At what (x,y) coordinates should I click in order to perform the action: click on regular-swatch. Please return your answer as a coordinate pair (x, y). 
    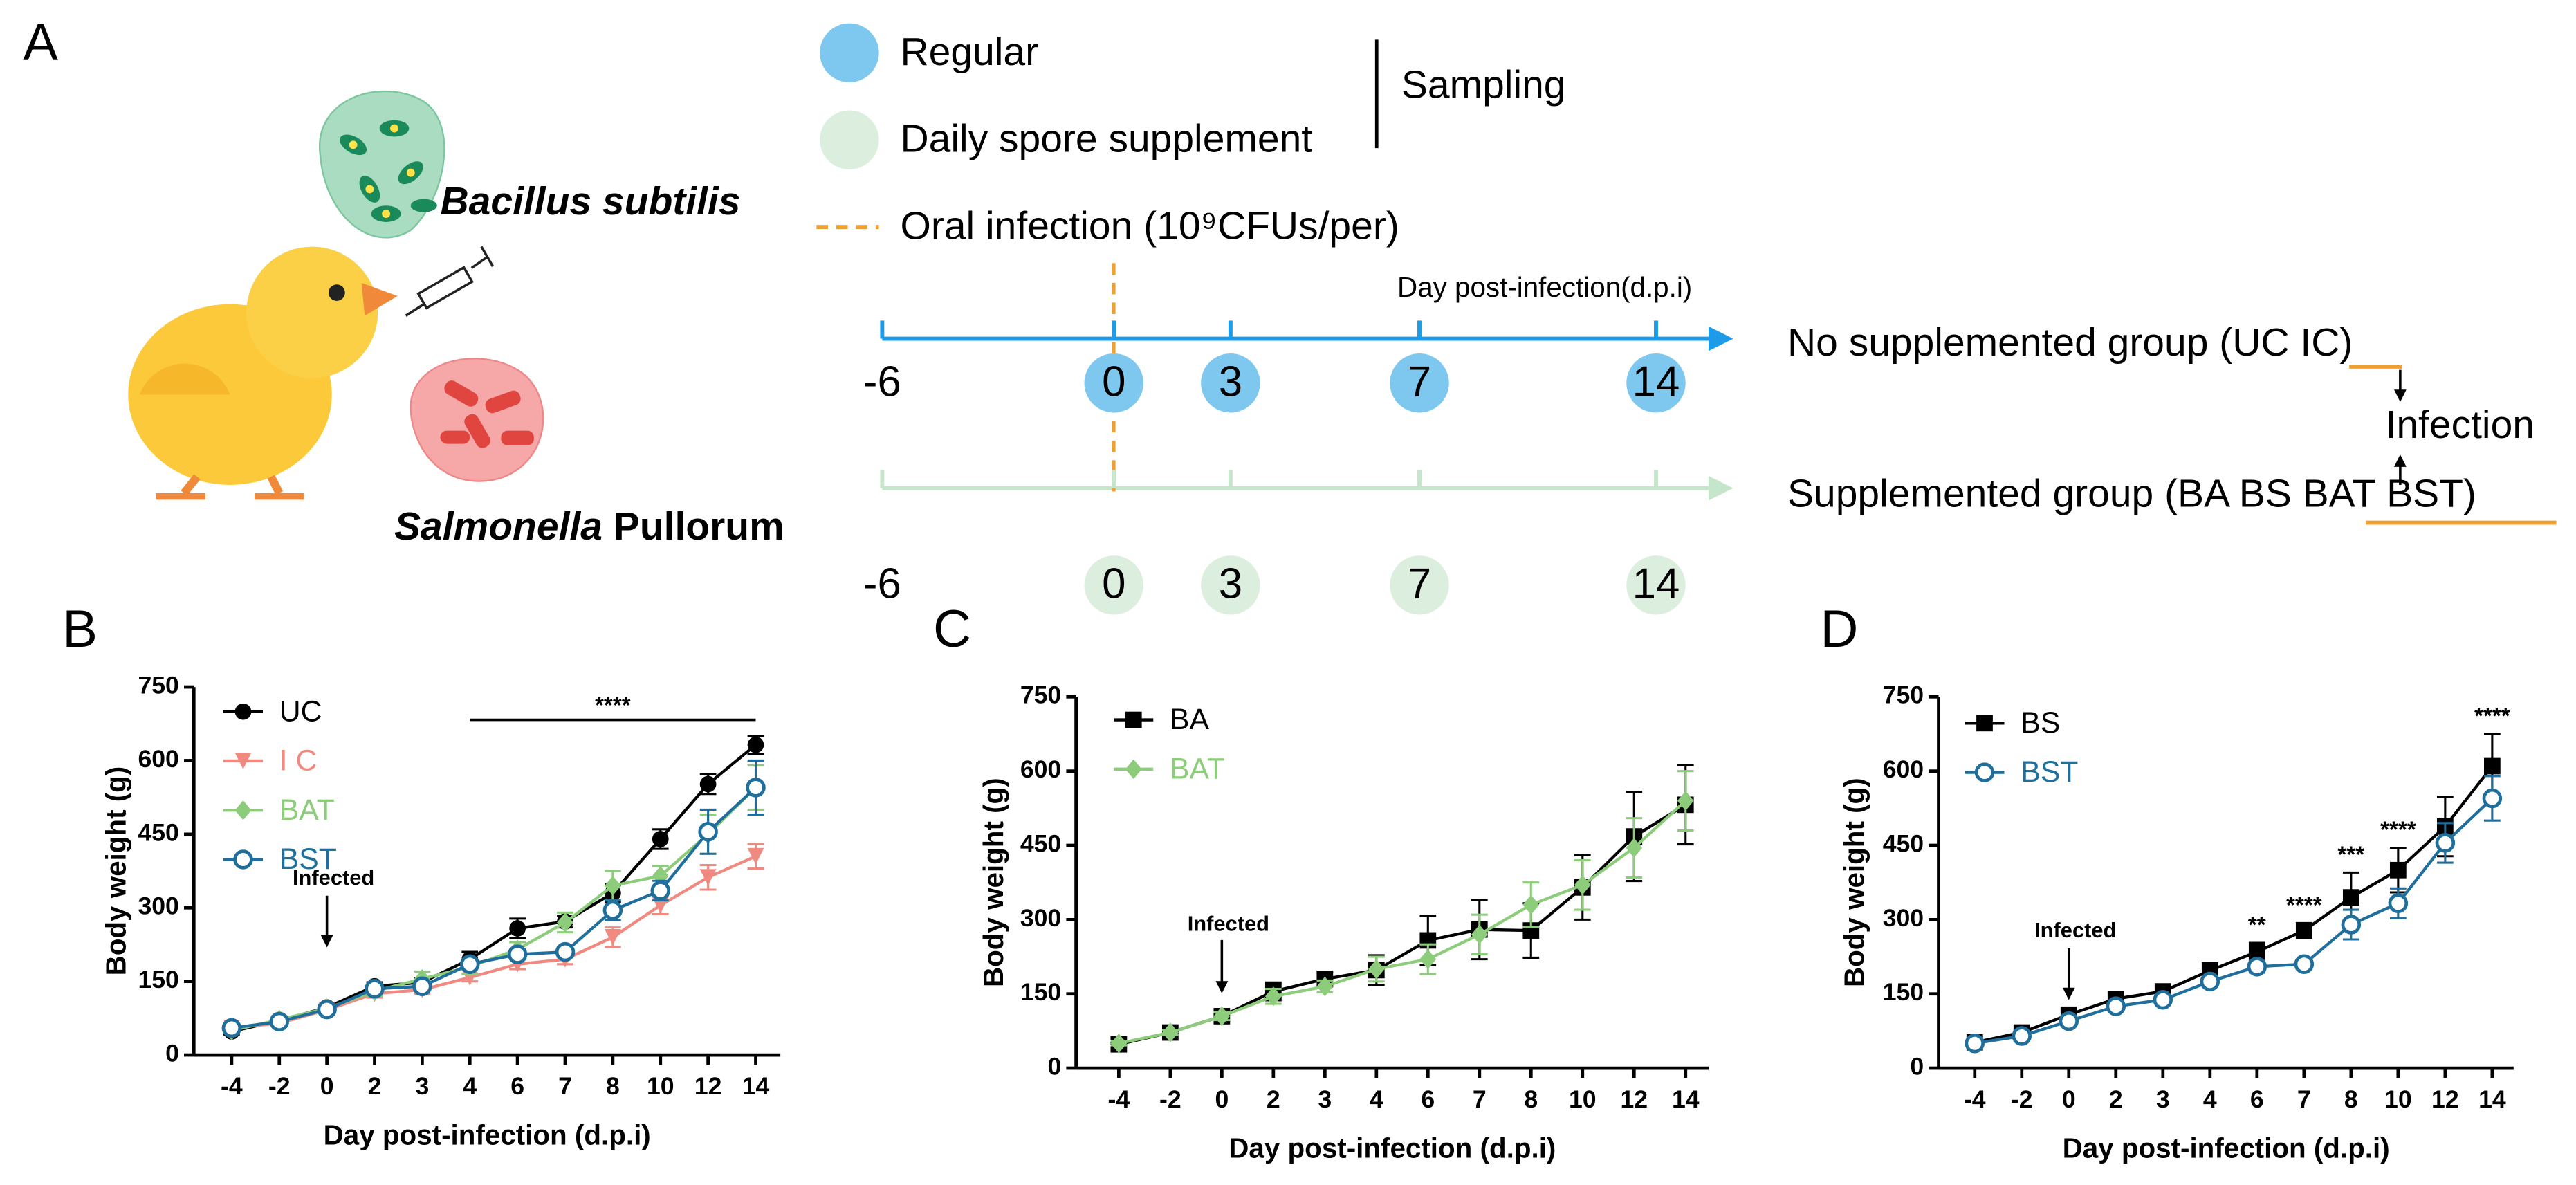
    Looking at the image, I should click on (849, 53).